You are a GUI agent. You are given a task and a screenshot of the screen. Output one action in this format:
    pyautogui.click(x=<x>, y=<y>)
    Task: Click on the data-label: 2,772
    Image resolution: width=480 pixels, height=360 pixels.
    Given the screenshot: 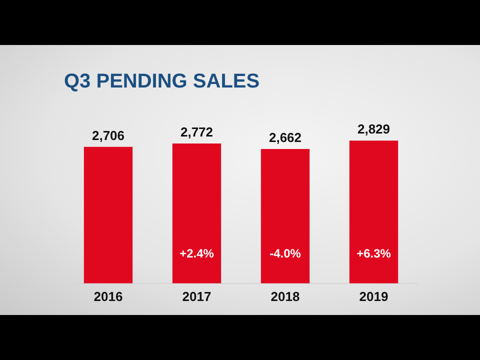 What is the action you would take?
    pyautogui.click(x=197, y=132)
    